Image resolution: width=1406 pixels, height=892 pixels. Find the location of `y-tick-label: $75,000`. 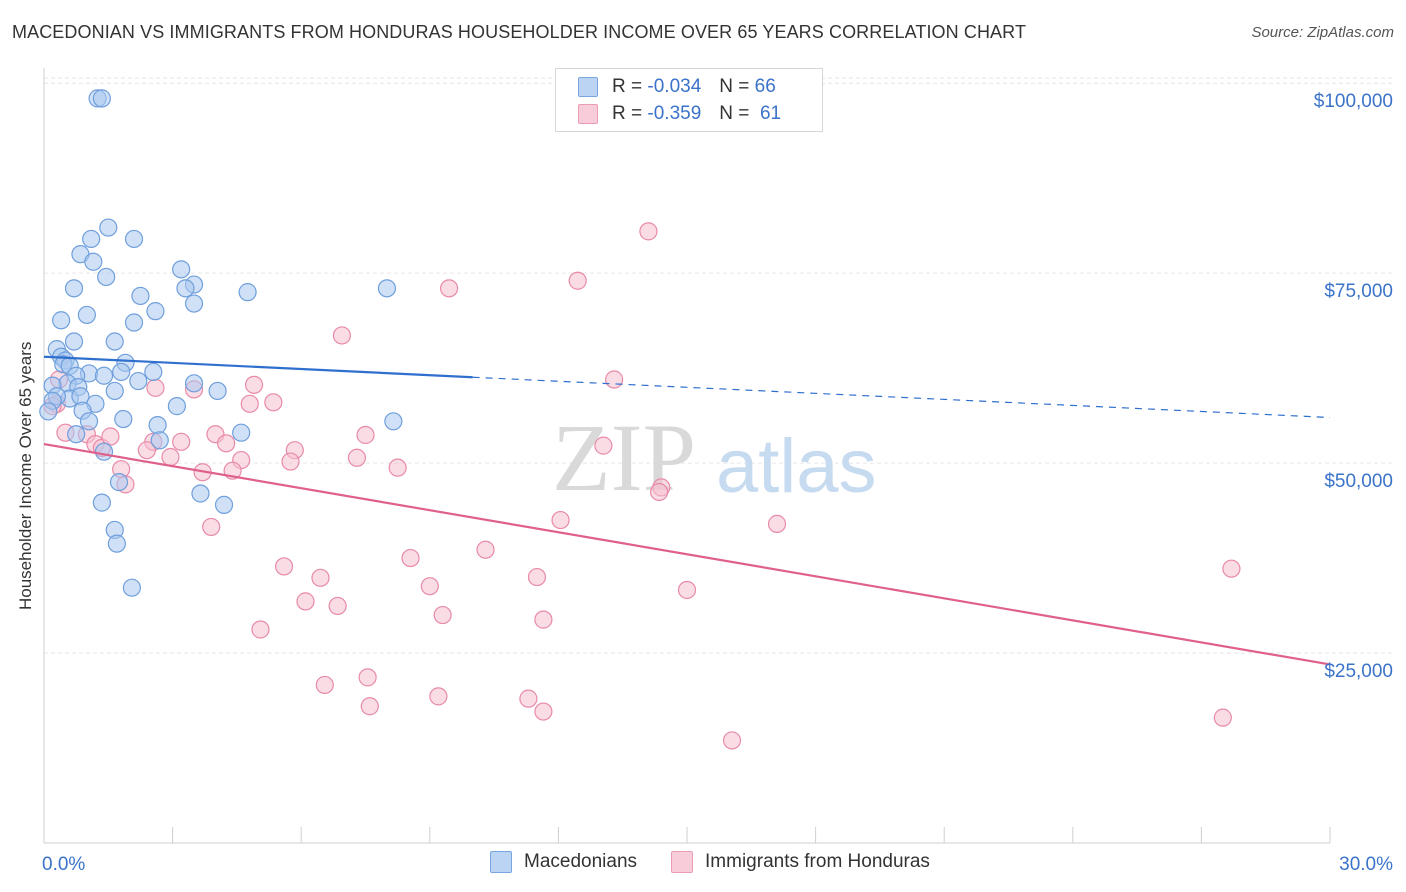

y-tick-label: $75,000 is located at coordinates (1358, 291).